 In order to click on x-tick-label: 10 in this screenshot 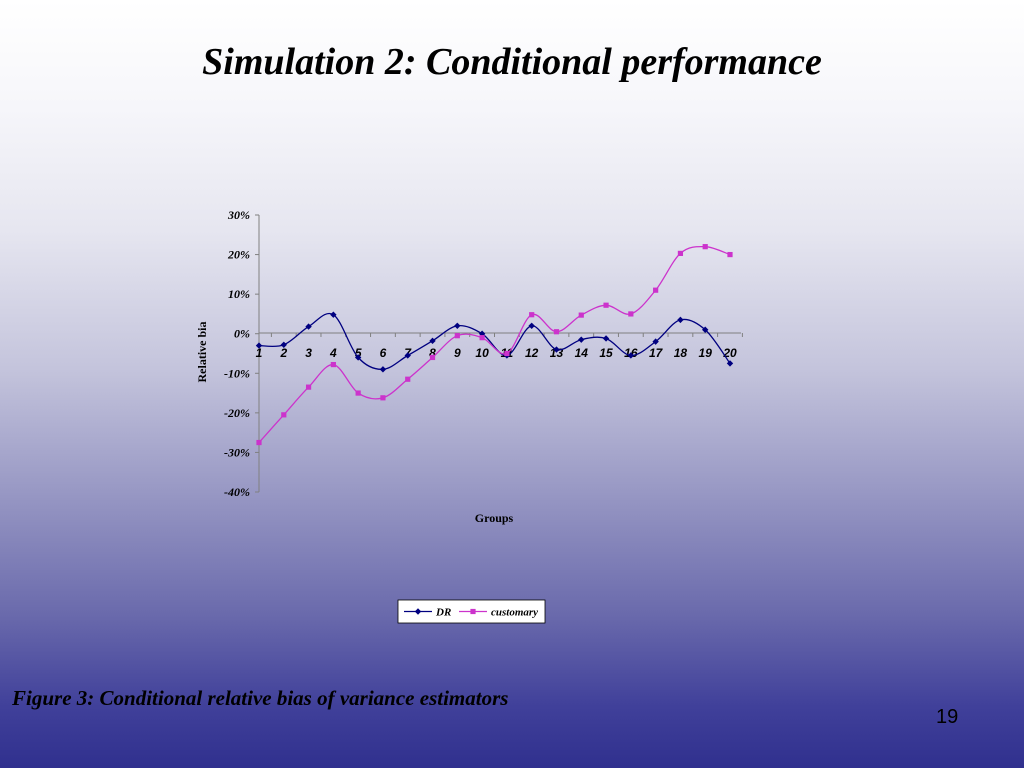, I will do `click(482, 353)`.